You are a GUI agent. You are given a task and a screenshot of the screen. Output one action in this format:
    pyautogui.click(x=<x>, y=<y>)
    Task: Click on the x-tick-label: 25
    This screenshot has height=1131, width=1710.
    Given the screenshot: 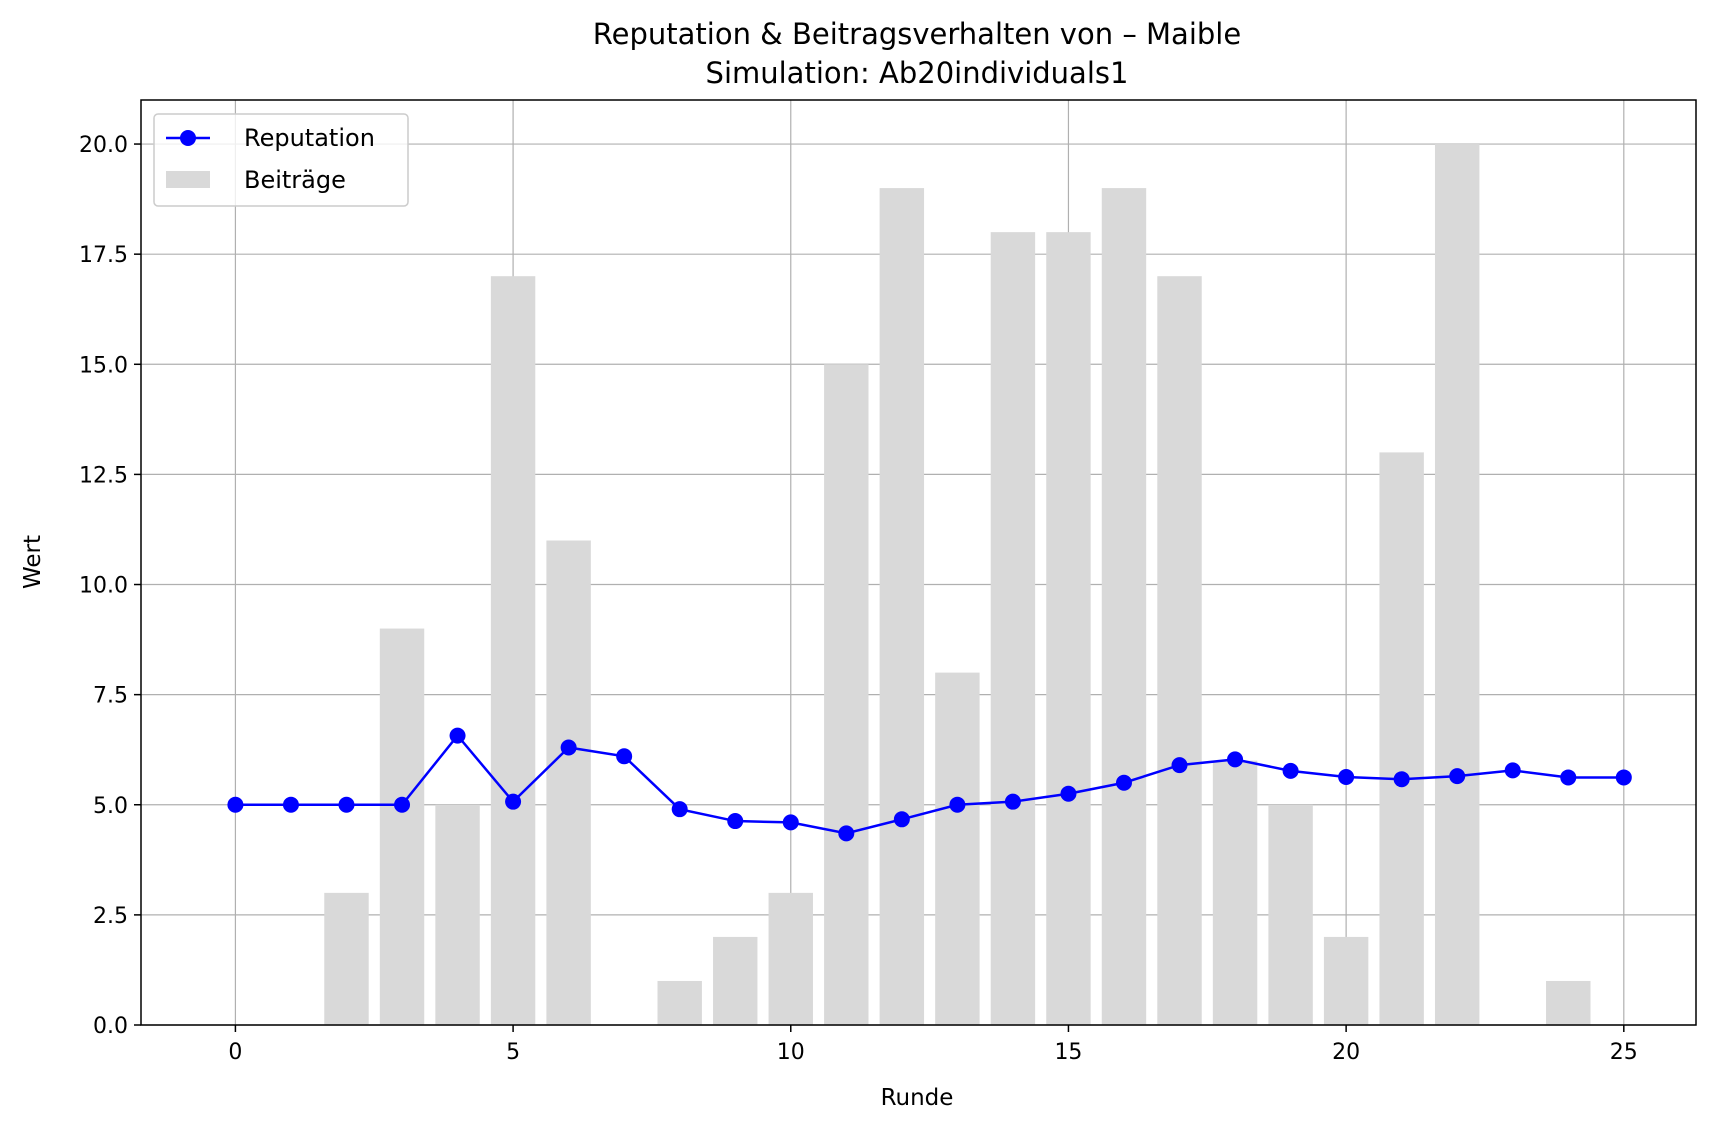 What is the action you would take?
    pyautogui.click(x=1624, y=1052)
    